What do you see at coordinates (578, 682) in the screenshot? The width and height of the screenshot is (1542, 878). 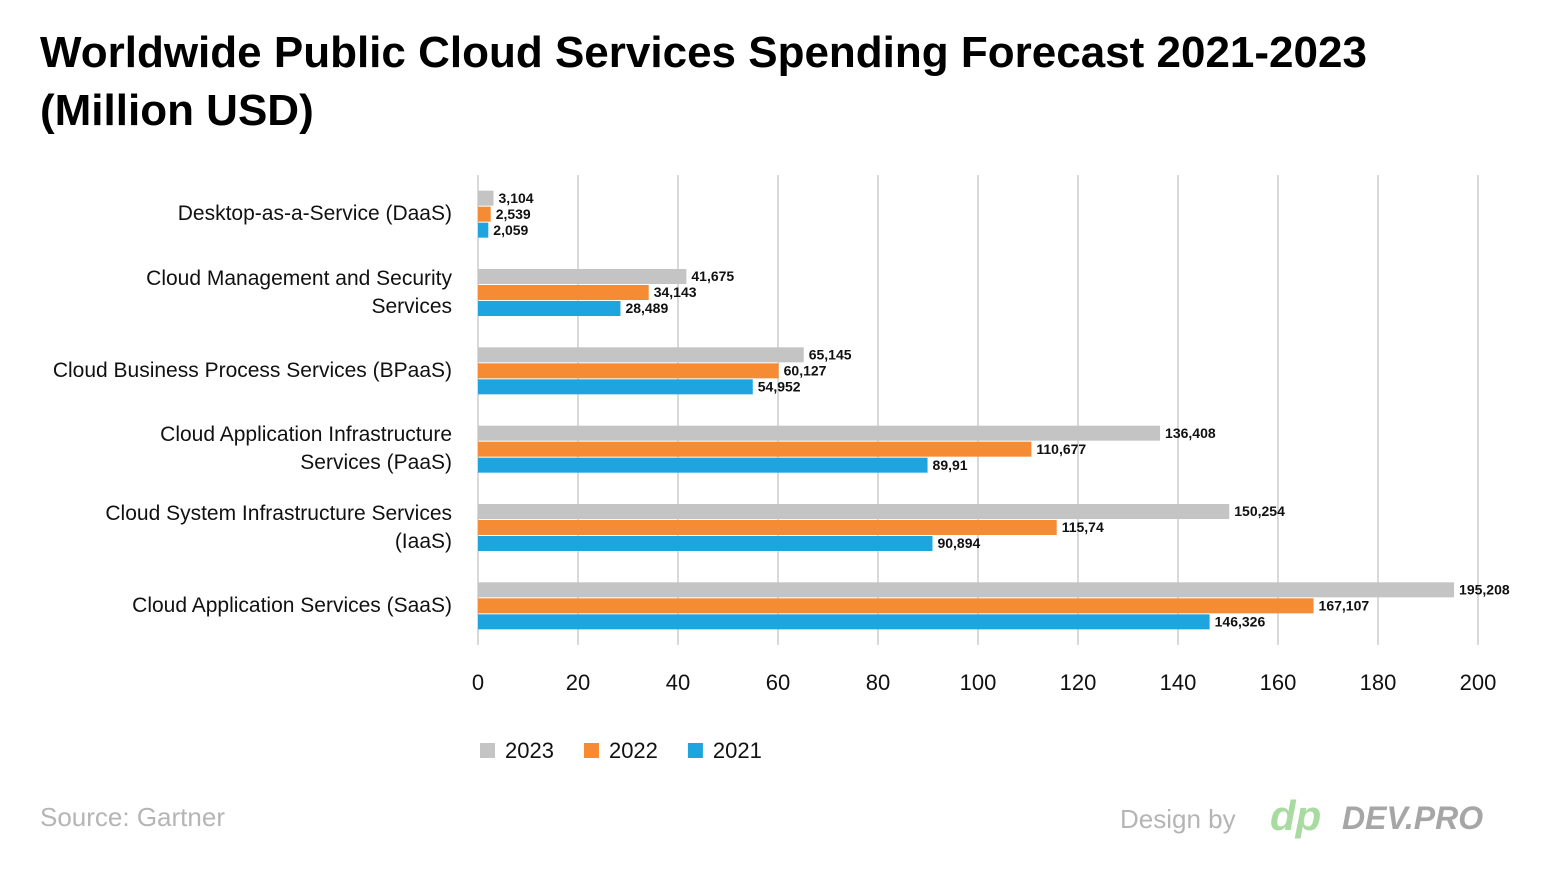 I see `x-tick-label: 20` at bounding box center [578, 682].